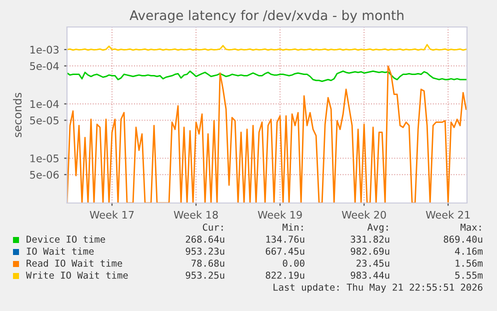 This screenshot has height=311, width=497. Describe the element at coordinates (17, 115) in the screenshot. I see `y-axis-title: seconds` at that location.